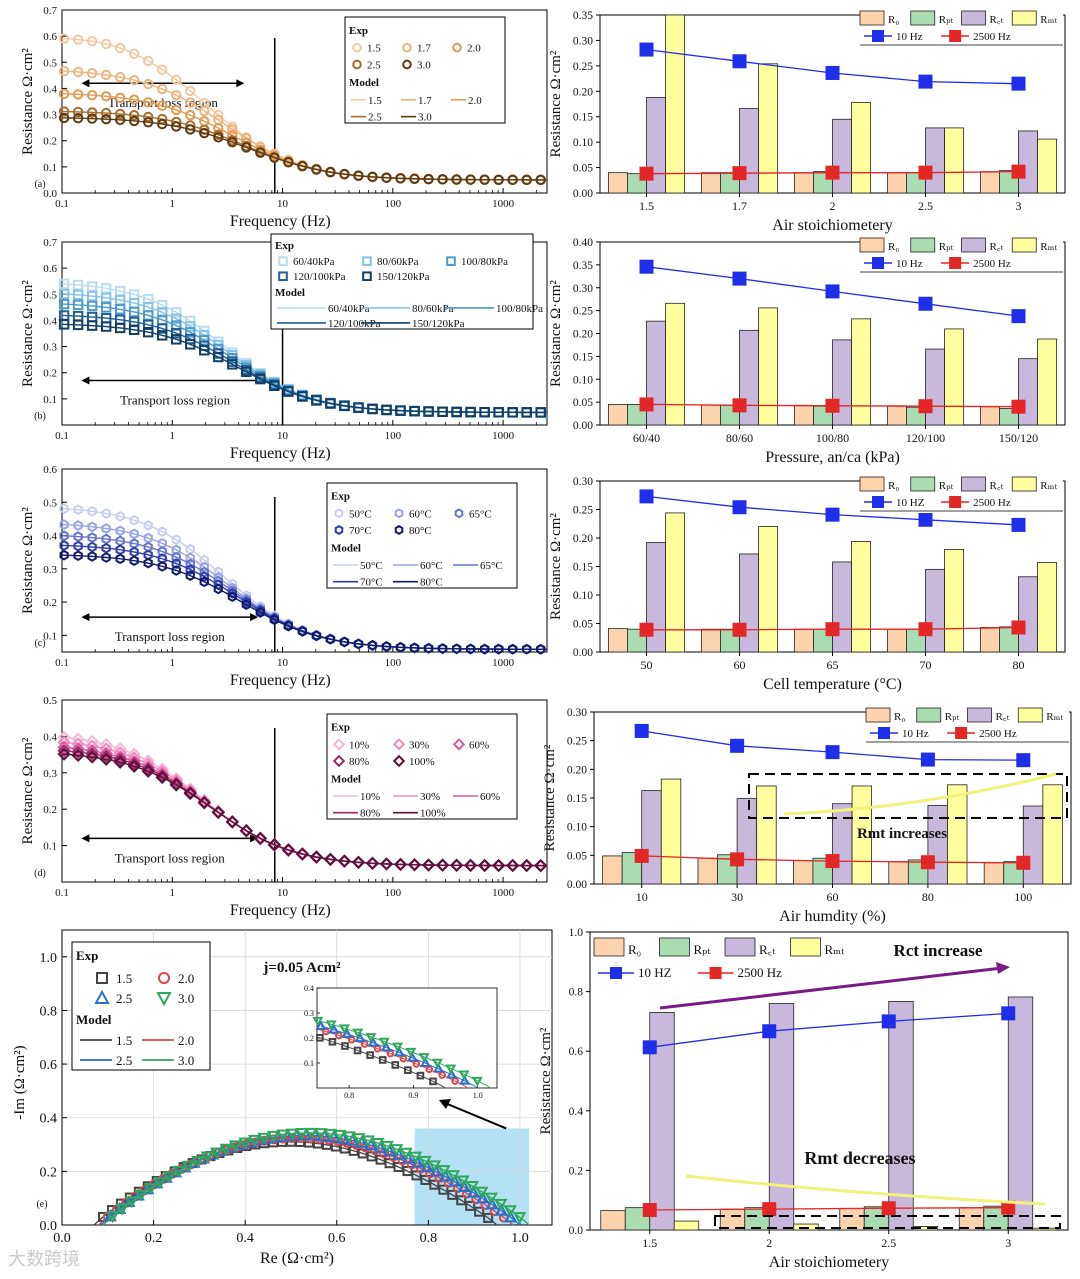  What do you see at coordinates (62, 1238) in the screenshot?
I see `x-tick-label: 0.0` at bounding box center [62, 1238].